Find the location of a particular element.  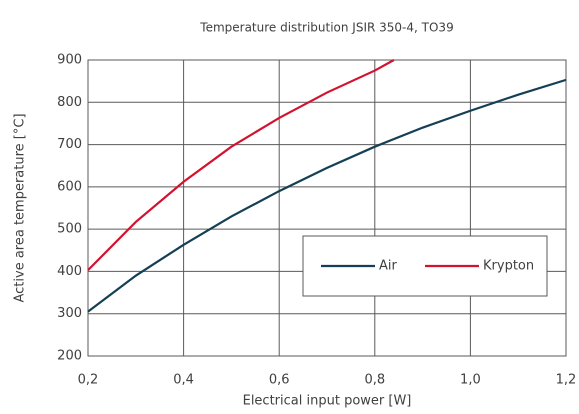

legend-label: Air is located at coordinates (388, 266).